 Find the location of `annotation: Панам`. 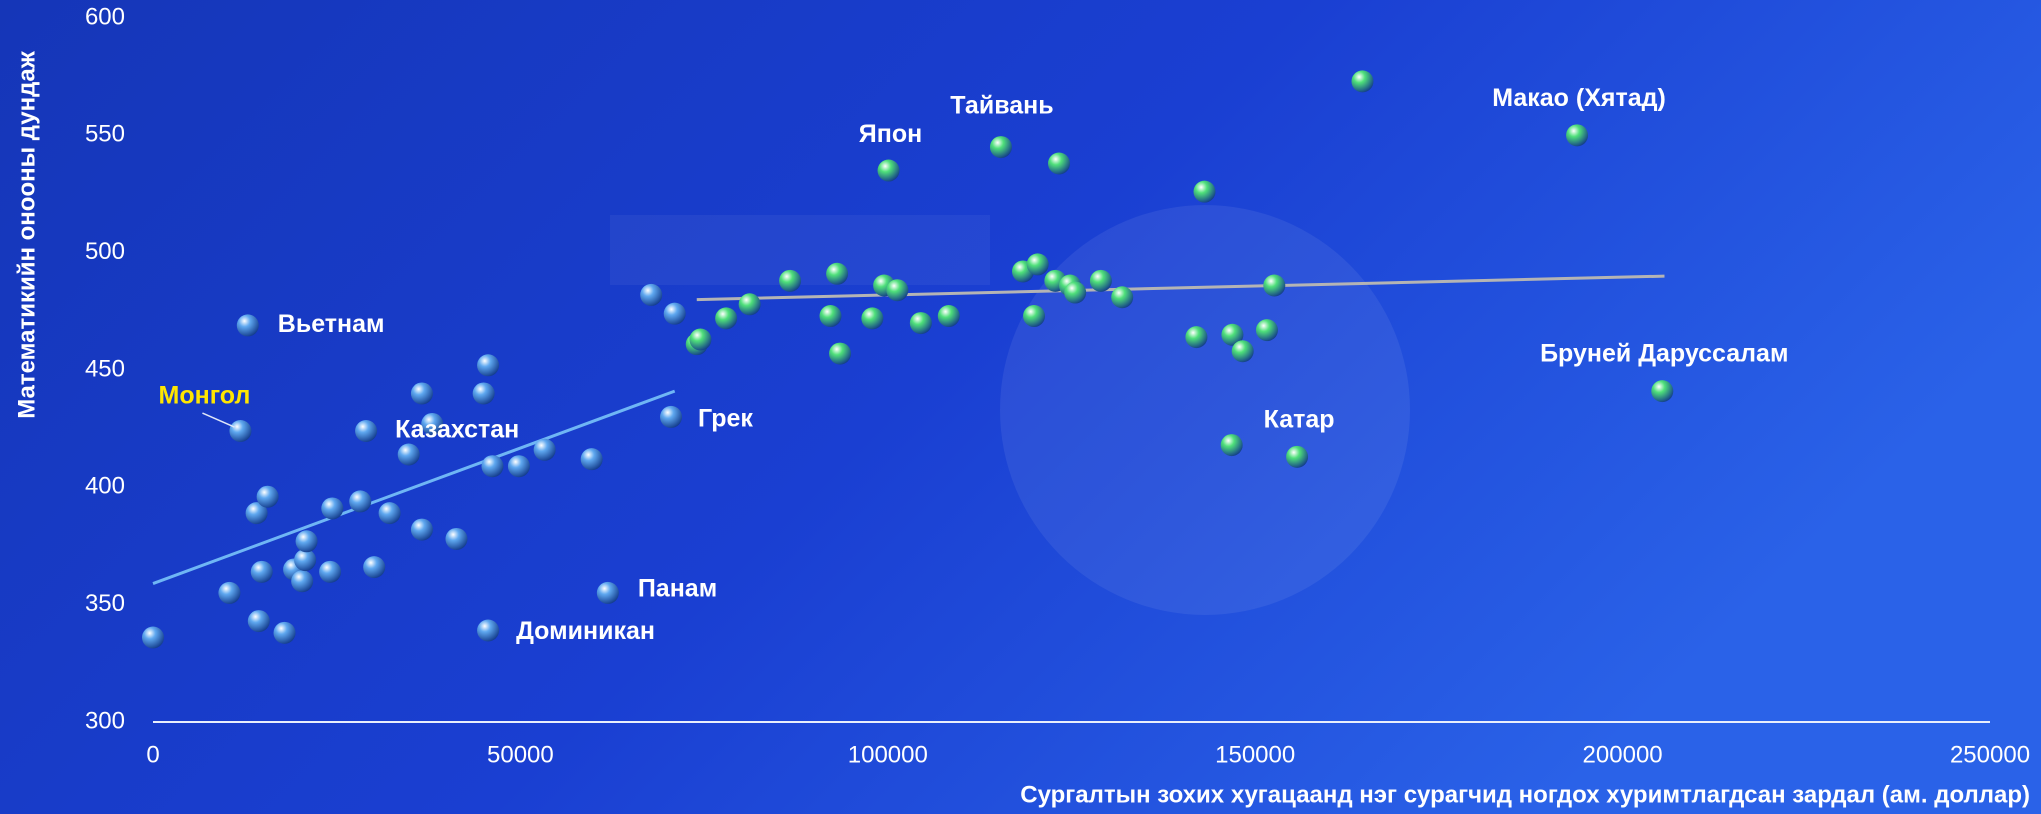

annotation: Панам is located at coordinates (677, 589).